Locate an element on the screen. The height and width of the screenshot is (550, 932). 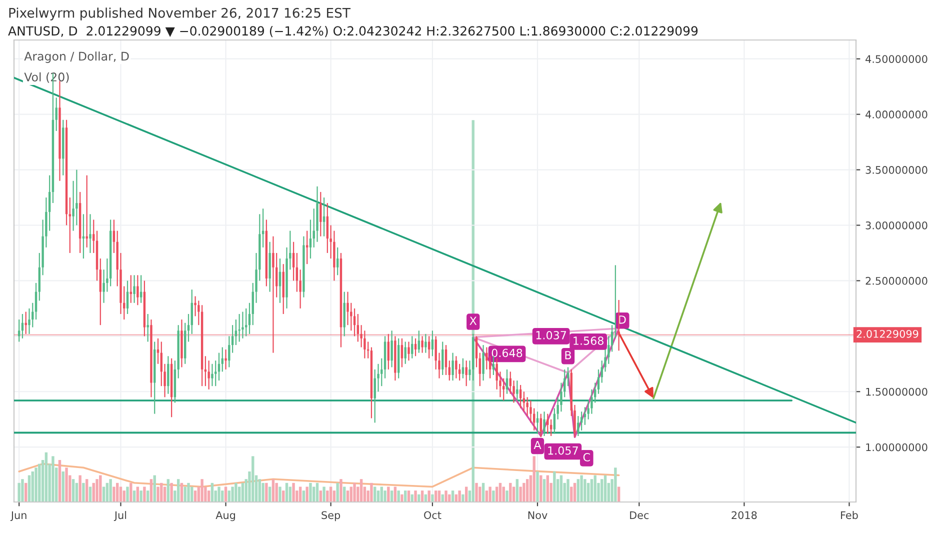
annotation: Aragon / Dollar, D is located at coordinates (76, 57).